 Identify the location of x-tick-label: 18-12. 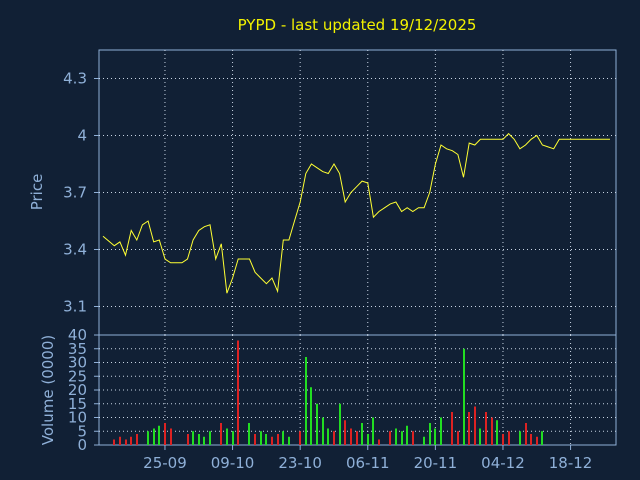
(571, 463).